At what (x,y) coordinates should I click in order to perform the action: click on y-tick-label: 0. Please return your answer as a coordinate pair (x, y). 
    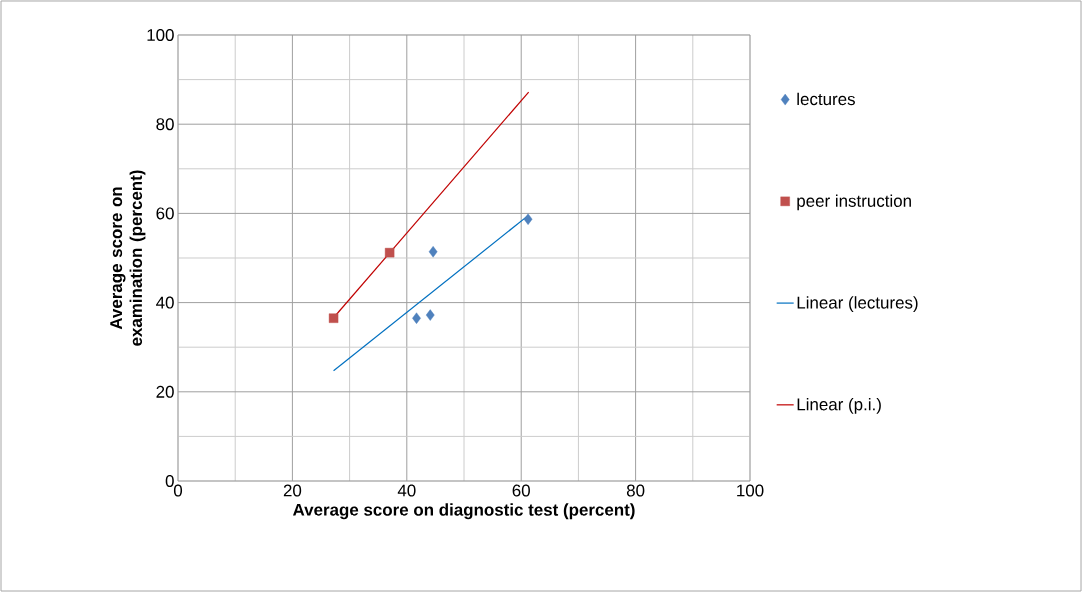
    Looking at the image, I should click on (169, 481).